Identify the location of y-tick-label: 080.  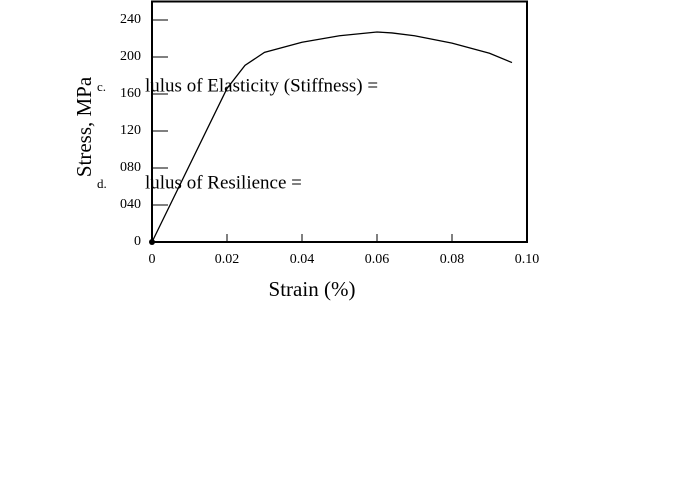
(130, 167).